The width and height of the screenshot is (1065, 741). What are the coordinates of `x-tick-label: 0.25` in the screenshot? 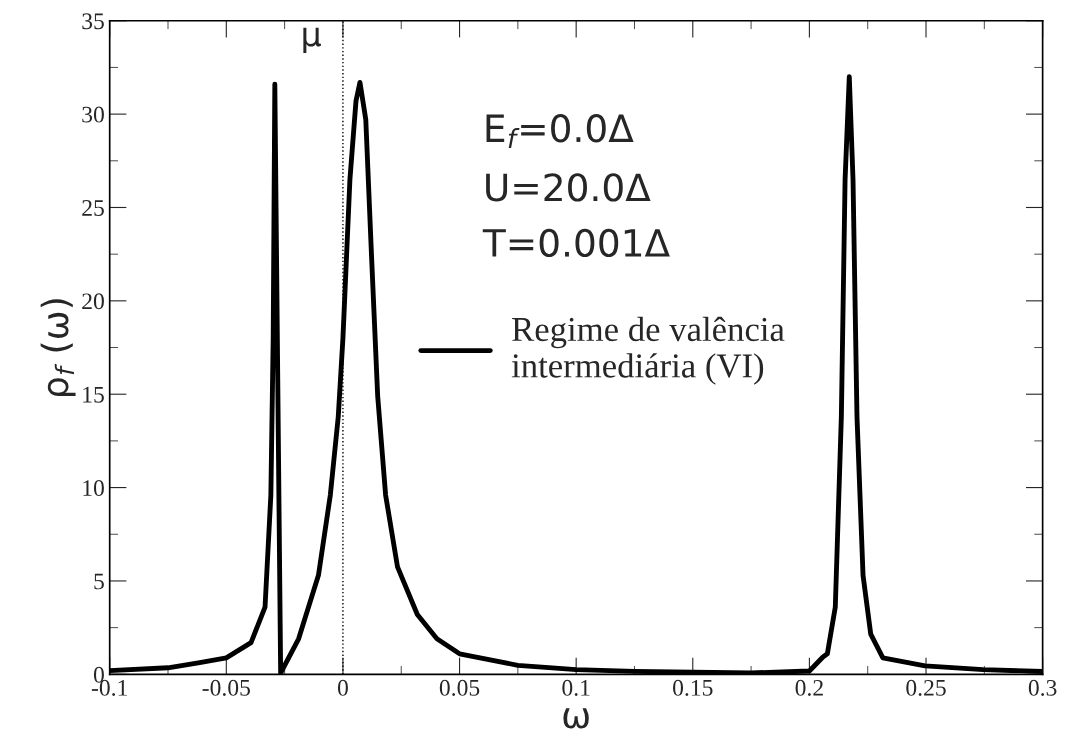 It's located at (926, 687).